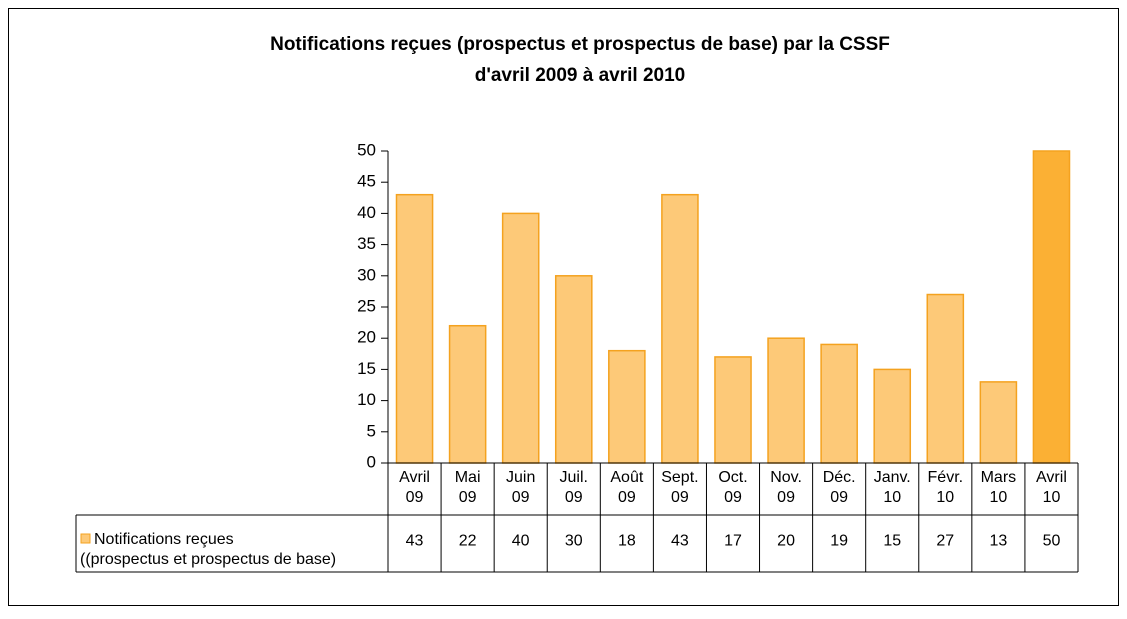 Image resolution: width=1127 pixels, height=619 pixels. Describe the element at coordinates (998, 541) in the screenshot. I see `table-value: 13` at that location.